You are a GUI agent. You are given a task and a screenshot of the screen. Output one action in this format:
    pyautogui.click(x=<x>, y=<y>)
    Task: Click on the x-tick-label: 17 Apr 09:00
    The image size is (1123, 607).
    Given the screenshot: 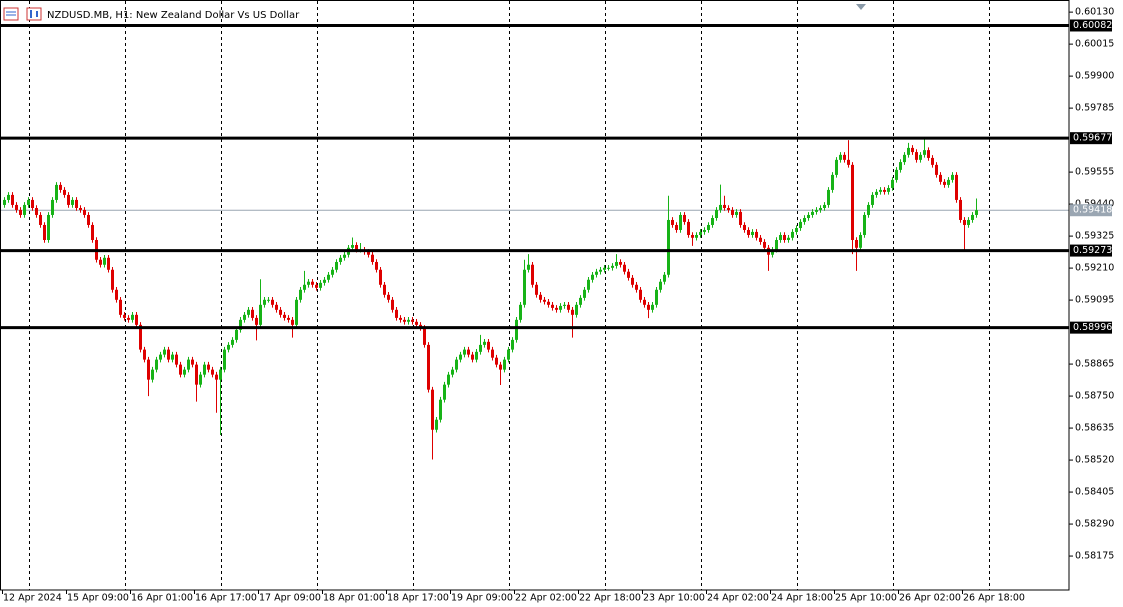 What is the action you would take?
    pyautogui.click(x=290, y=598)
    